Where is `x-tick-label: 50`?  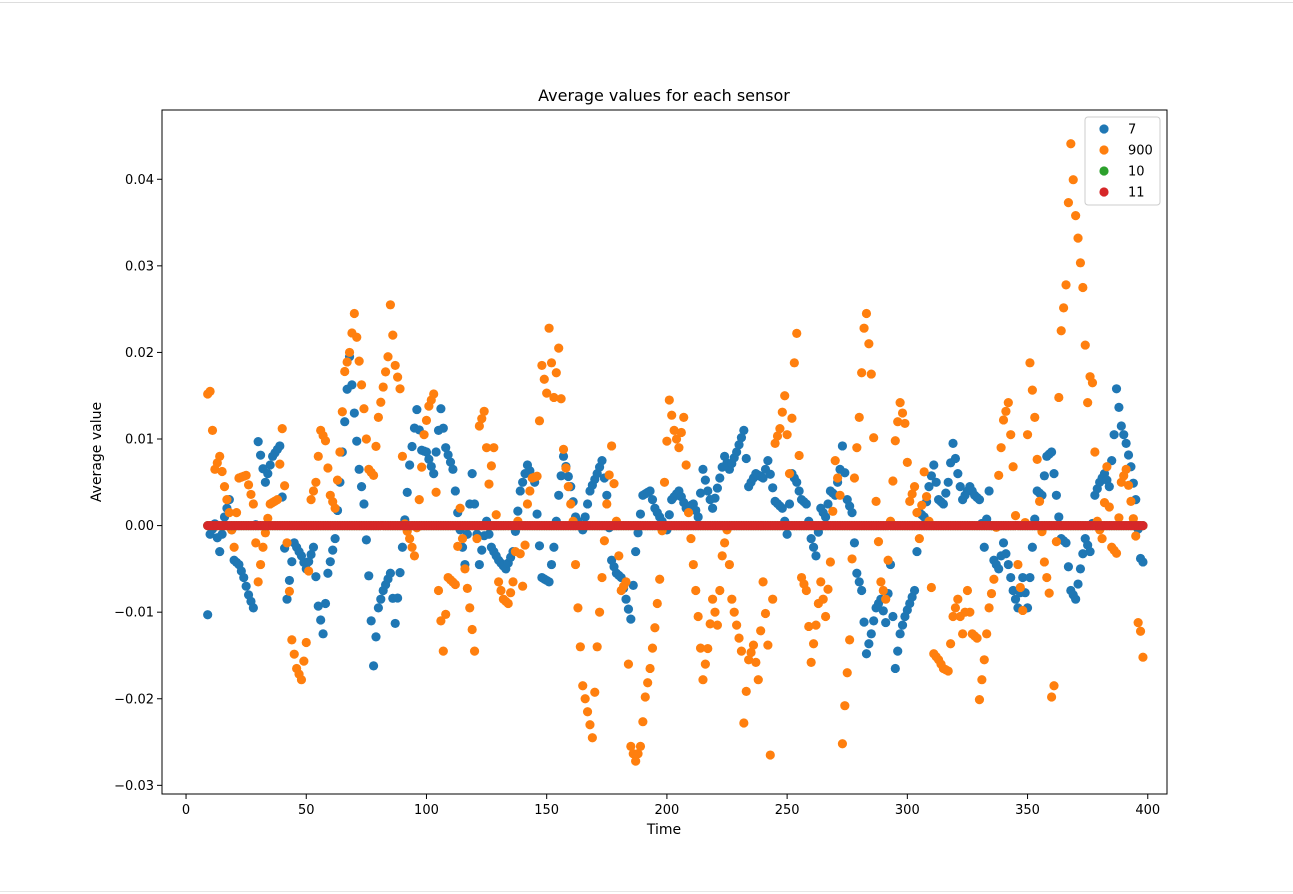
x-tick-label: 50 is located at coordinates (306, 810).